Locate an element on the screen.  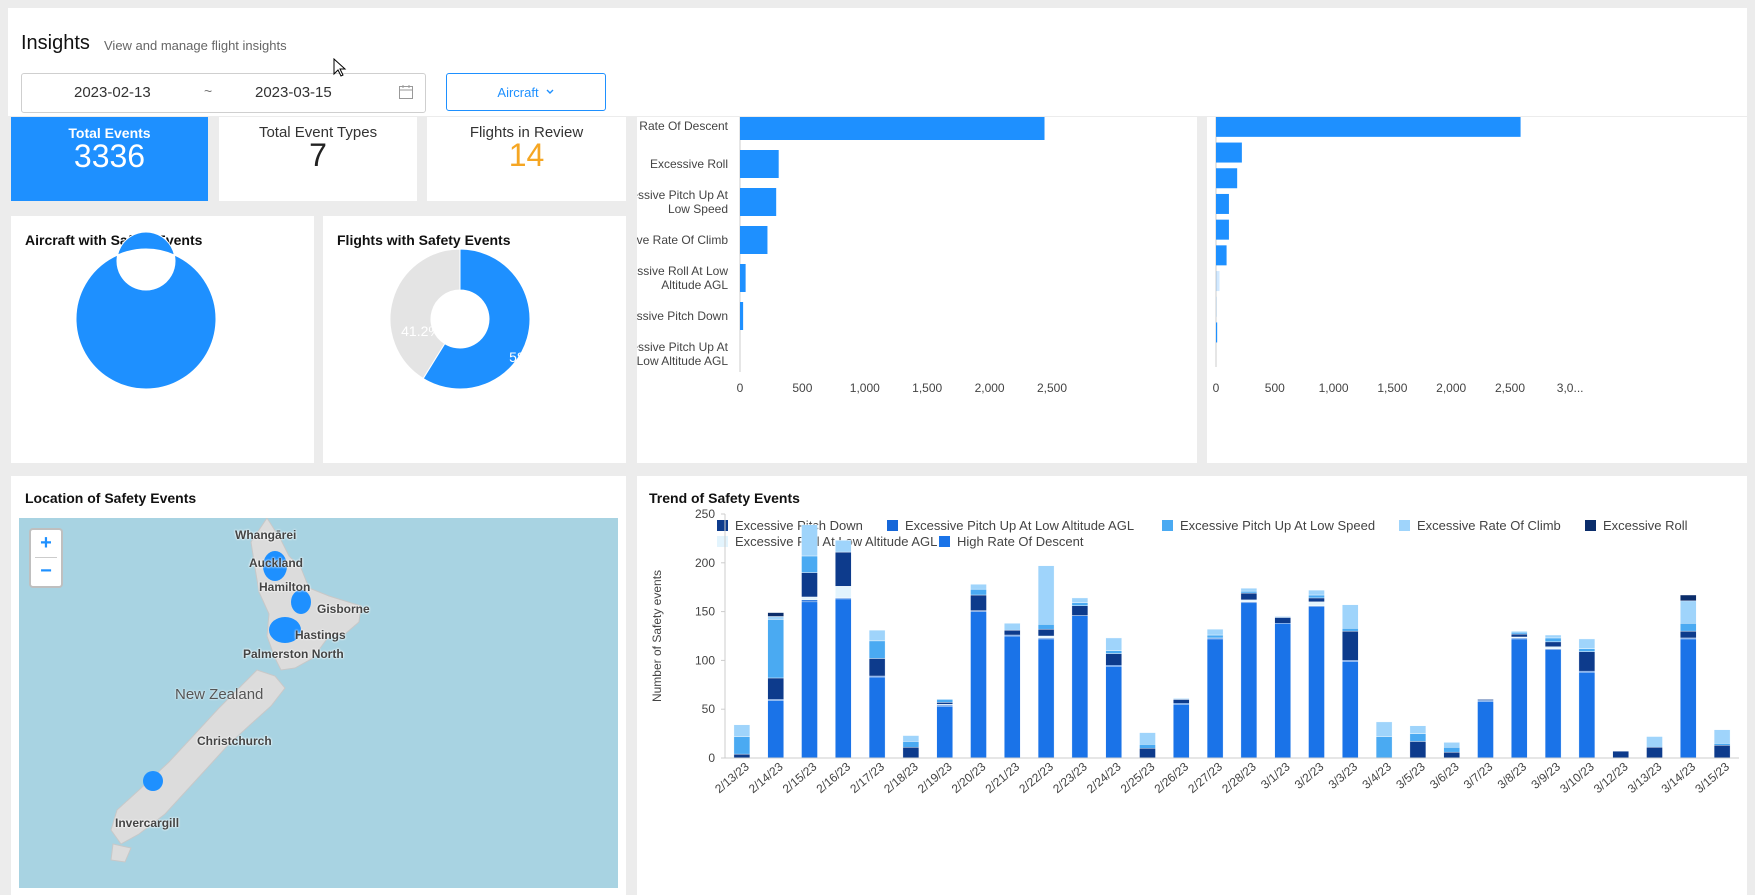
aircraft-select: Aircraft is located at coordinates (526, 92).